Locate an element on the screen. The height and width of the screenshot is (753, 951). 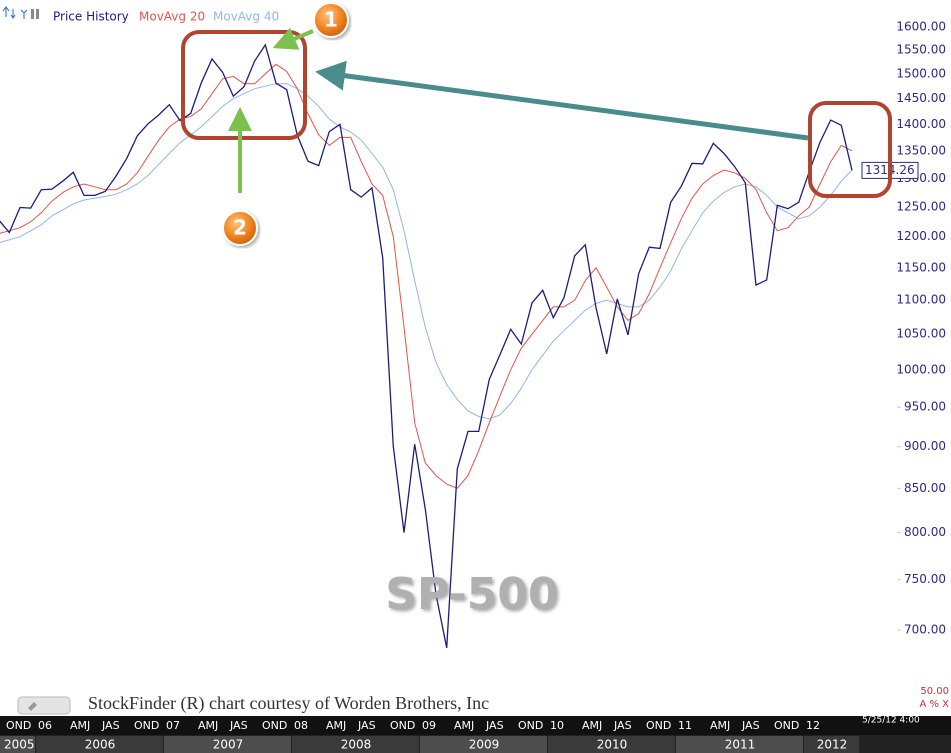
callout-number: 1 is located at coordinates (331, 20).